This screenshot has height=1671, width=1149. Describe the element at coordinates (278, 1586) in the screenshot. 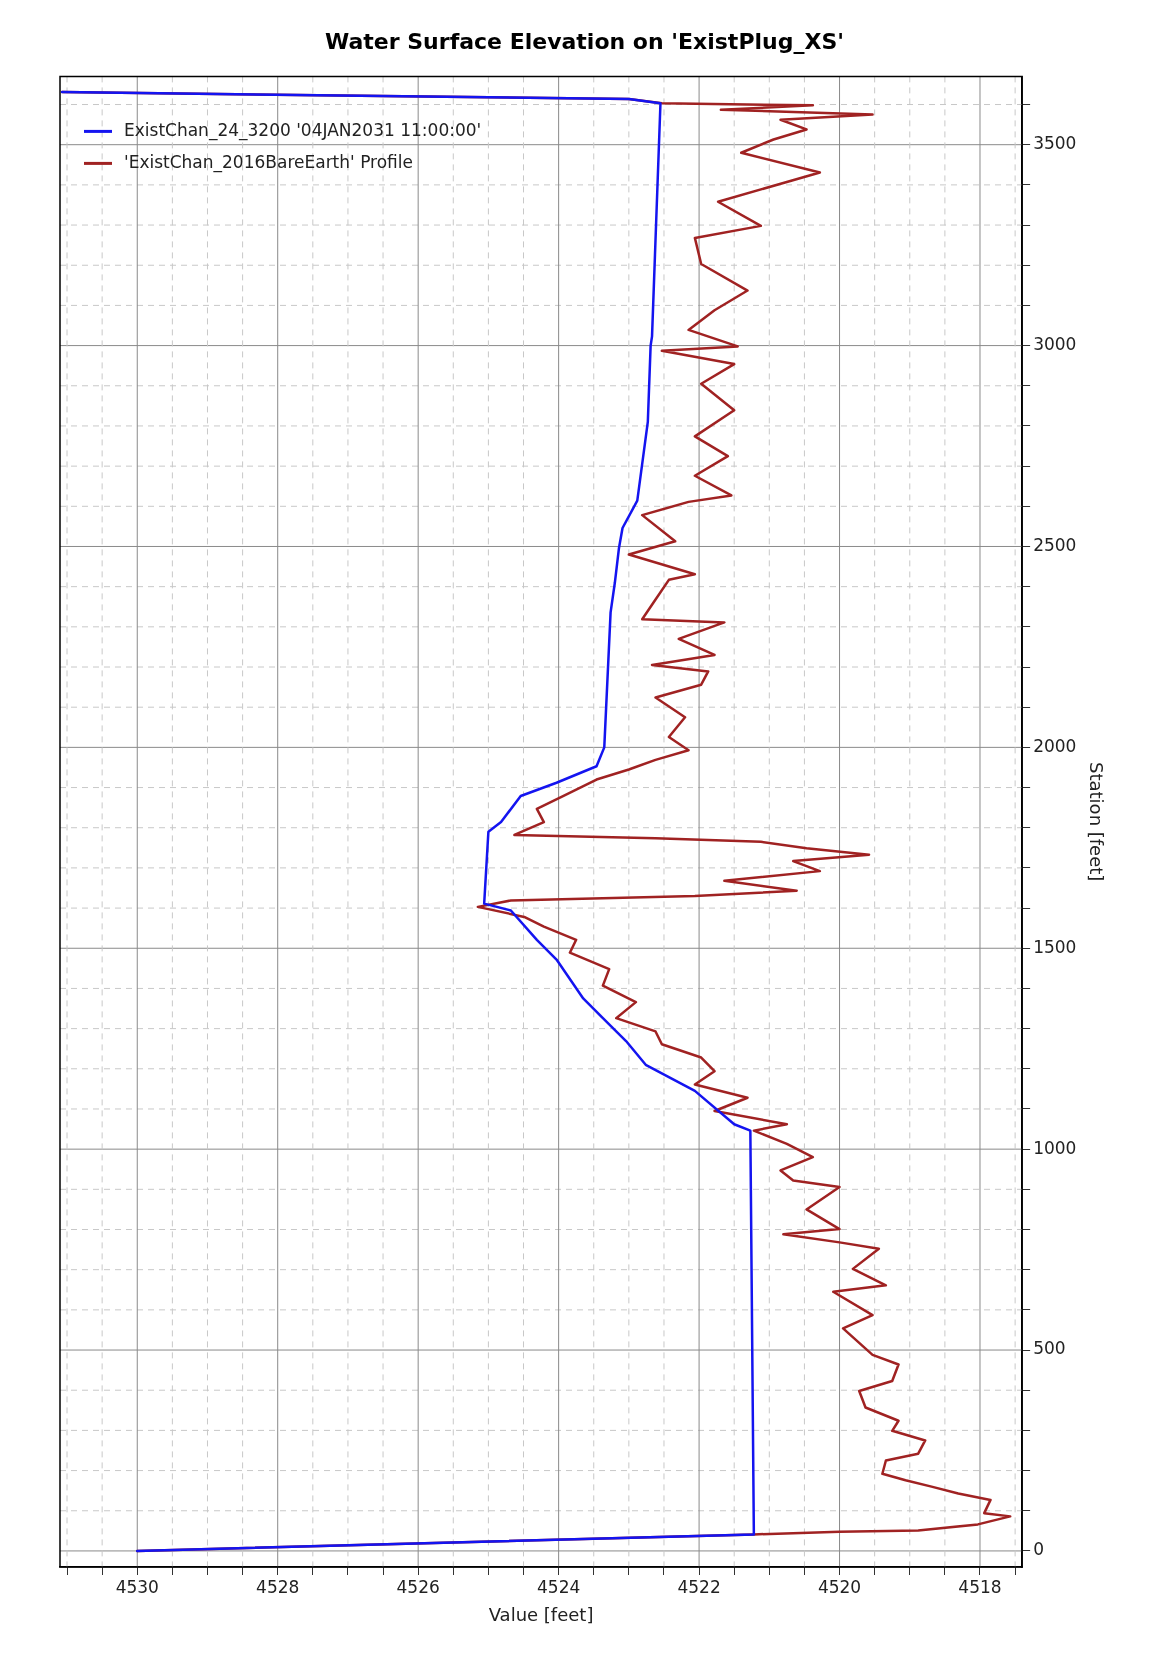

I see `x-tick-label: 4528` at that location.